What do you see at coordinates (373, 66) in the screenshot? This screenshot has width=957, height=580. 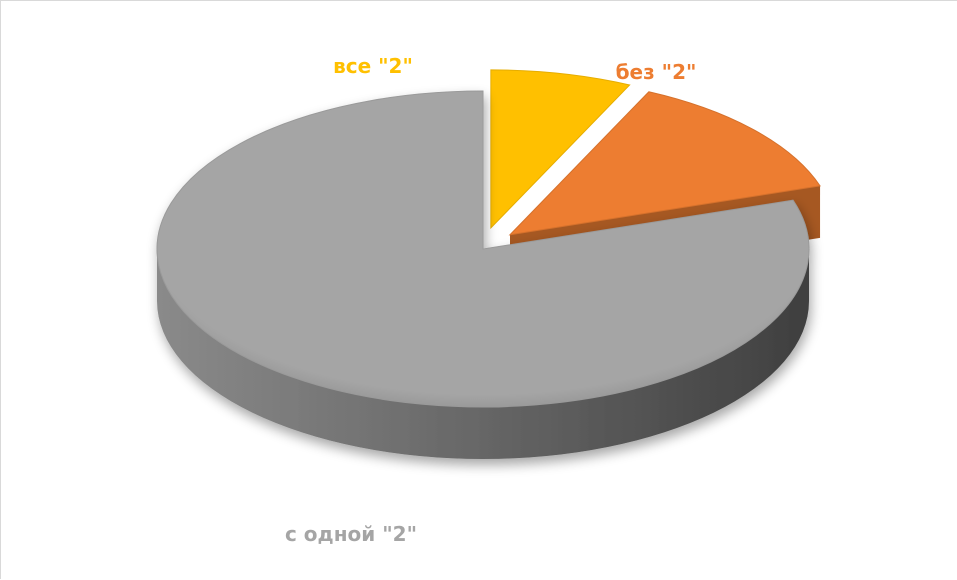 I see `pie-slice-label-1: все "2"` at bounding box center [373, 66].